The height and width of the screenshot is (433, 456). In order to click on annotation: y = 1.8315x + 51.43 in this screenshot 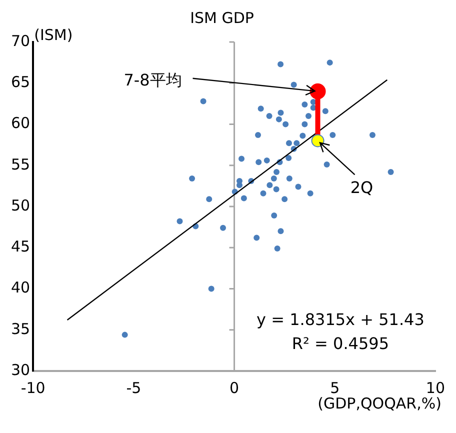, I will do `click(340, 320)`.